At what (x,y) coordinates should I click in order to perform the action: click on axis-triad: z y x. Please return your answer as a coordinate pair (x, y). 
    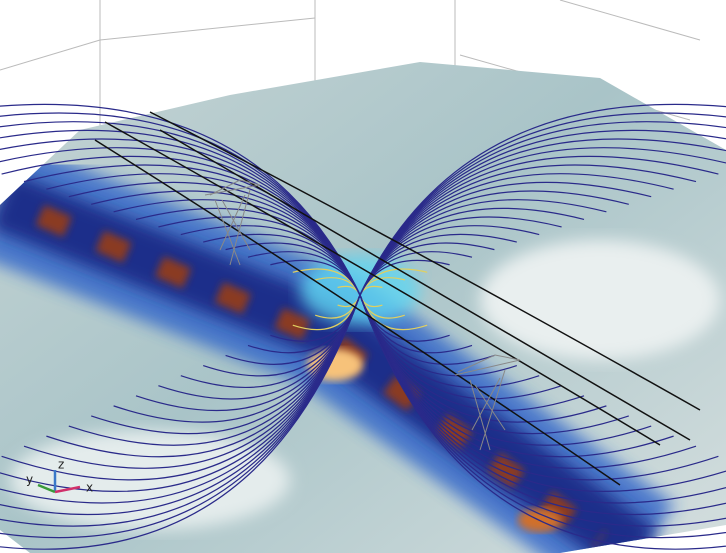
    Looking at the image, I should click on (59, 476).